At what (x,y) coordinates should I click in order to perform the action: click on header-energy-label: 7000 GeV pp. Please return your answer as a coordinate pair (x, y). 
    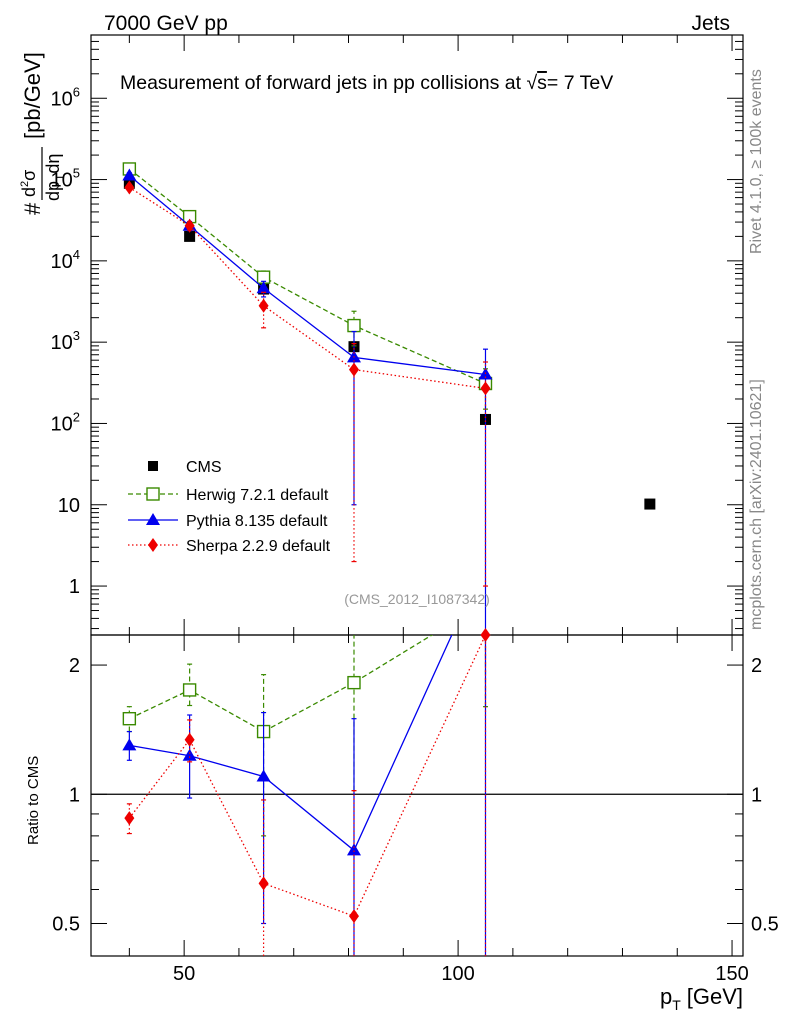
    Looking at the image, I should click on (166, 23).